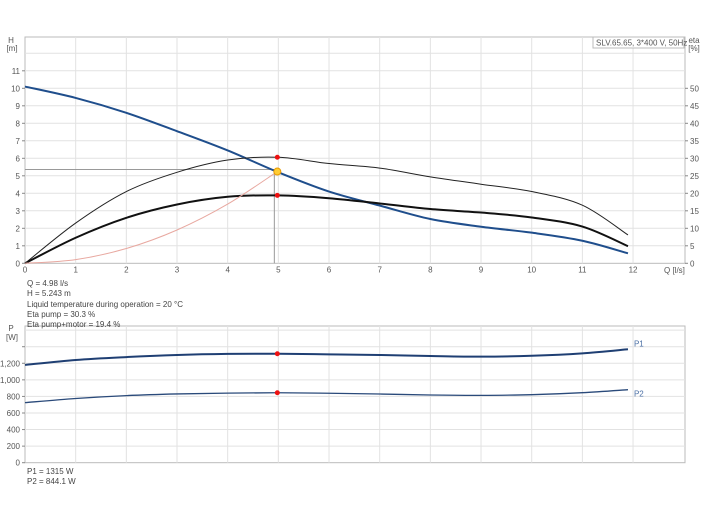  I want to click on p1-marker, so click(277, 354).